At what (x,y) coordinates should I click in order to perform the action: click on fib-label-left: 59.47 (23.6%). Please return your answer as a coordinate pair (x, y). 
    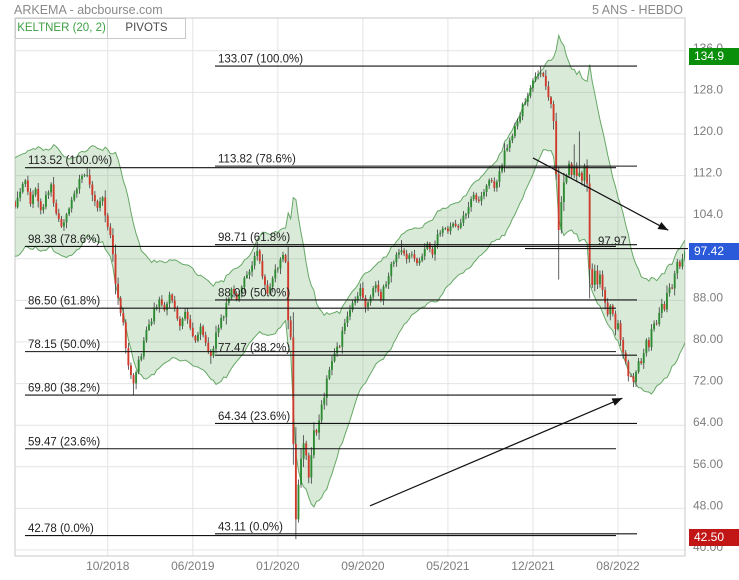
    Looking at the image, I should click on (64, 442).